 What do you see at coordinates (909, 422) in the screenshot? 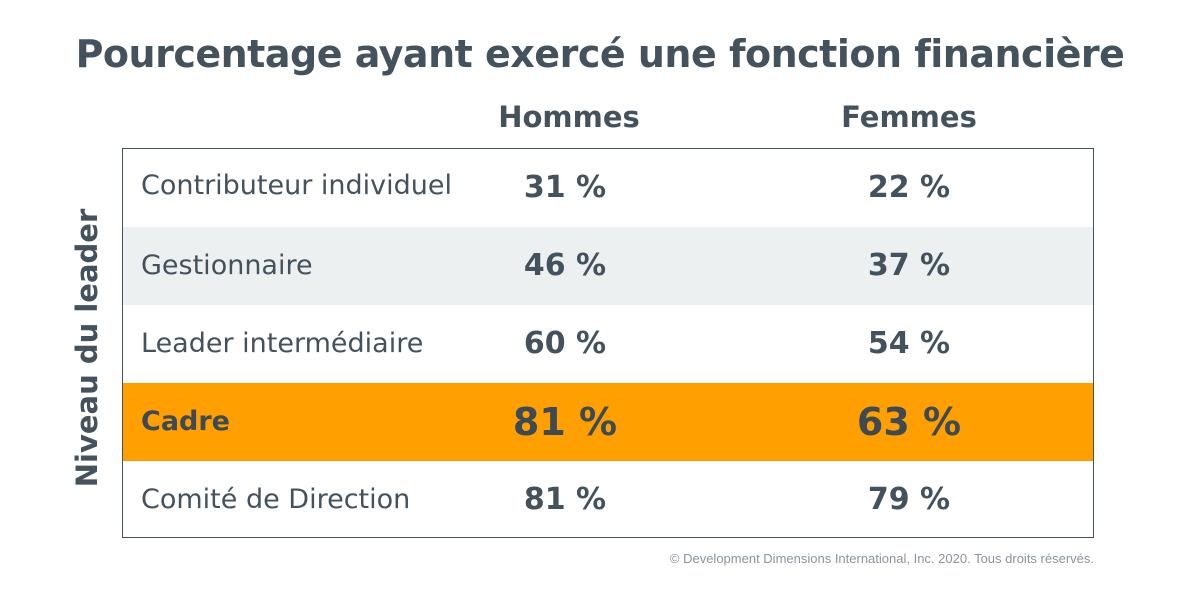
I see `value-femmes: 63 %` at bounding box center [909, 422].